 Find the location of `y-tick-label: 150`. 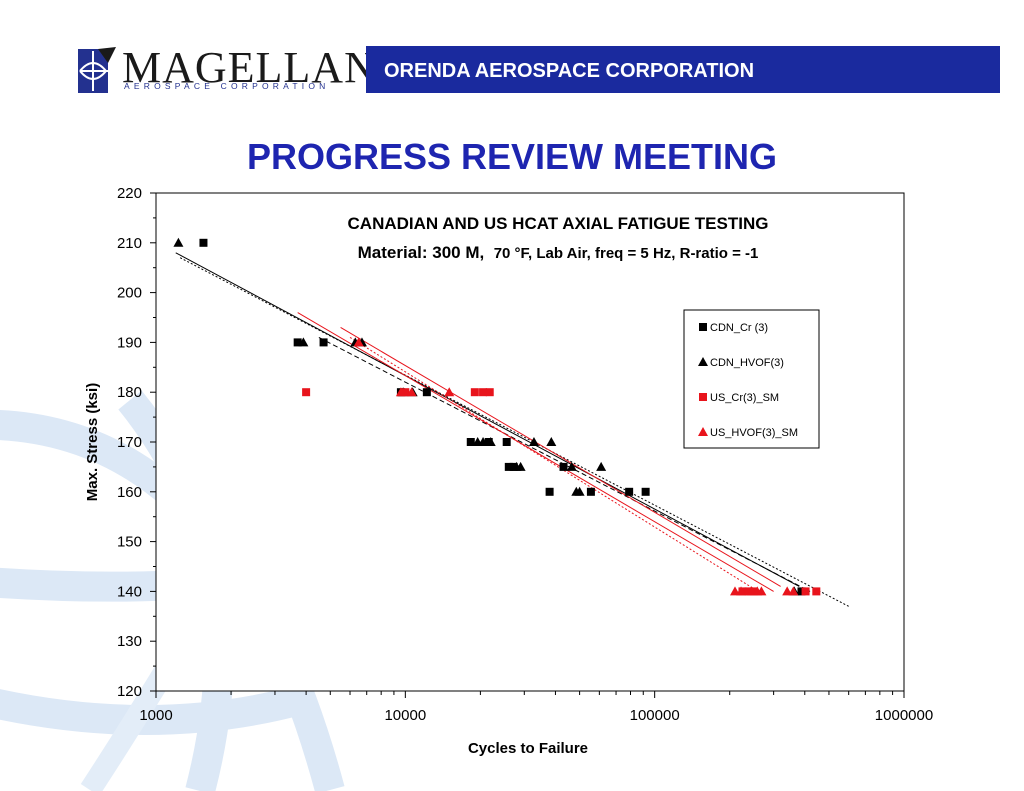

y-tick-label: 150 is located at coordinates (129, 542).